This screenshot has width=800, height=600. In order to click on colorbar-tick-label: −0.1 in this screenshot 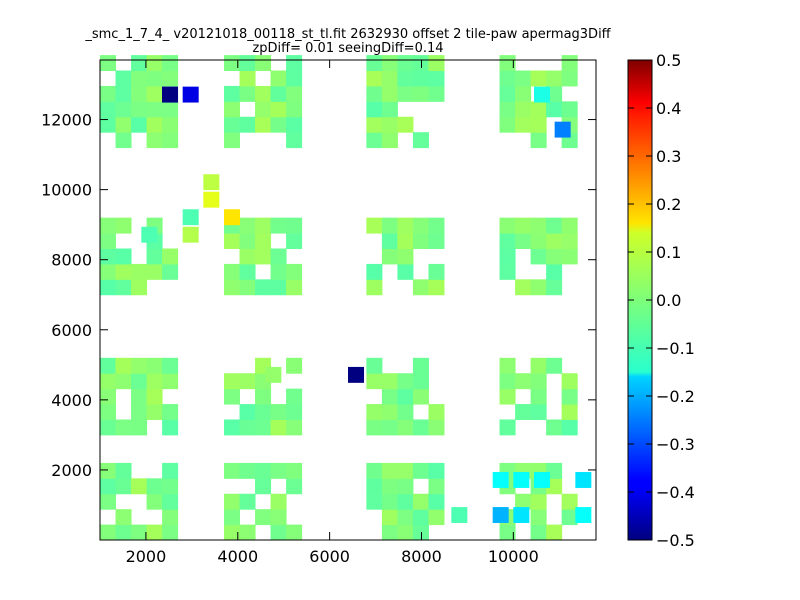, I will do `click(675, 348)`.